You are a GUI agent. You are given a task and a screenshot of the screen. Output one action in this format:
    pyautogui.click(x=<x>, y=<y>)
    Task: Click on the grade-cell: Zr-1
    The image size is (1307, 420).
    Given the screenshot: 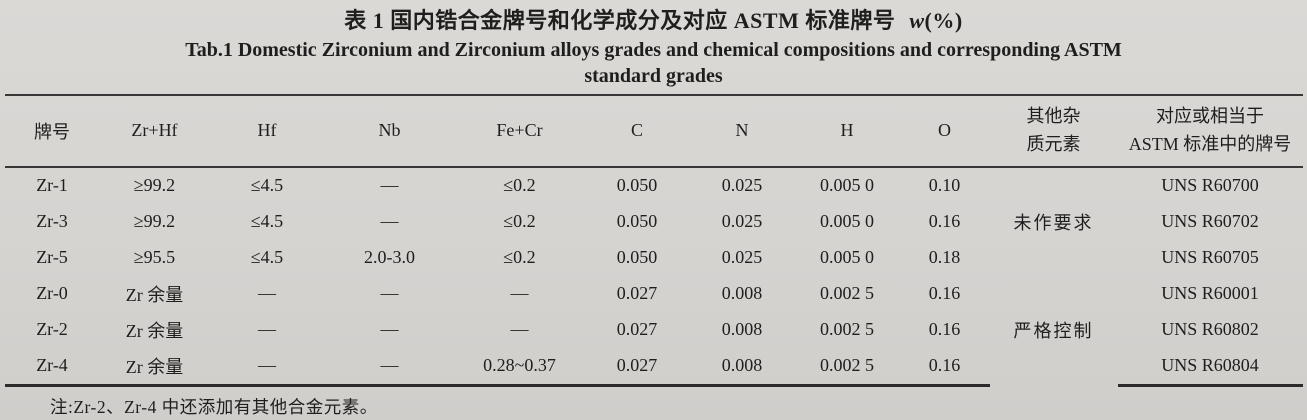 What is the action you would take?
    pyautogui.click(x=52, y=185)
    